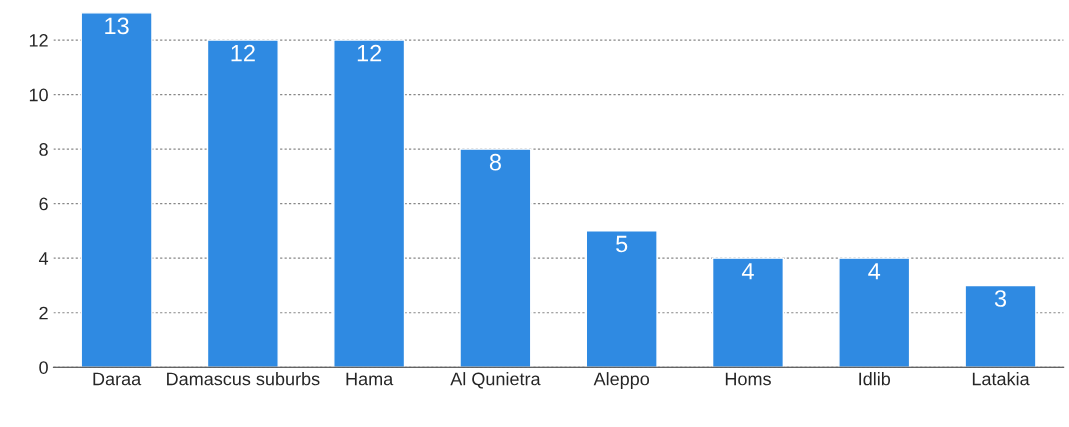 This screenshot has width=1069, height=427. What do you see at coordinates (117, 26) in the screenshot?
I see `data-label: 13` at bounding box center [117, 26].